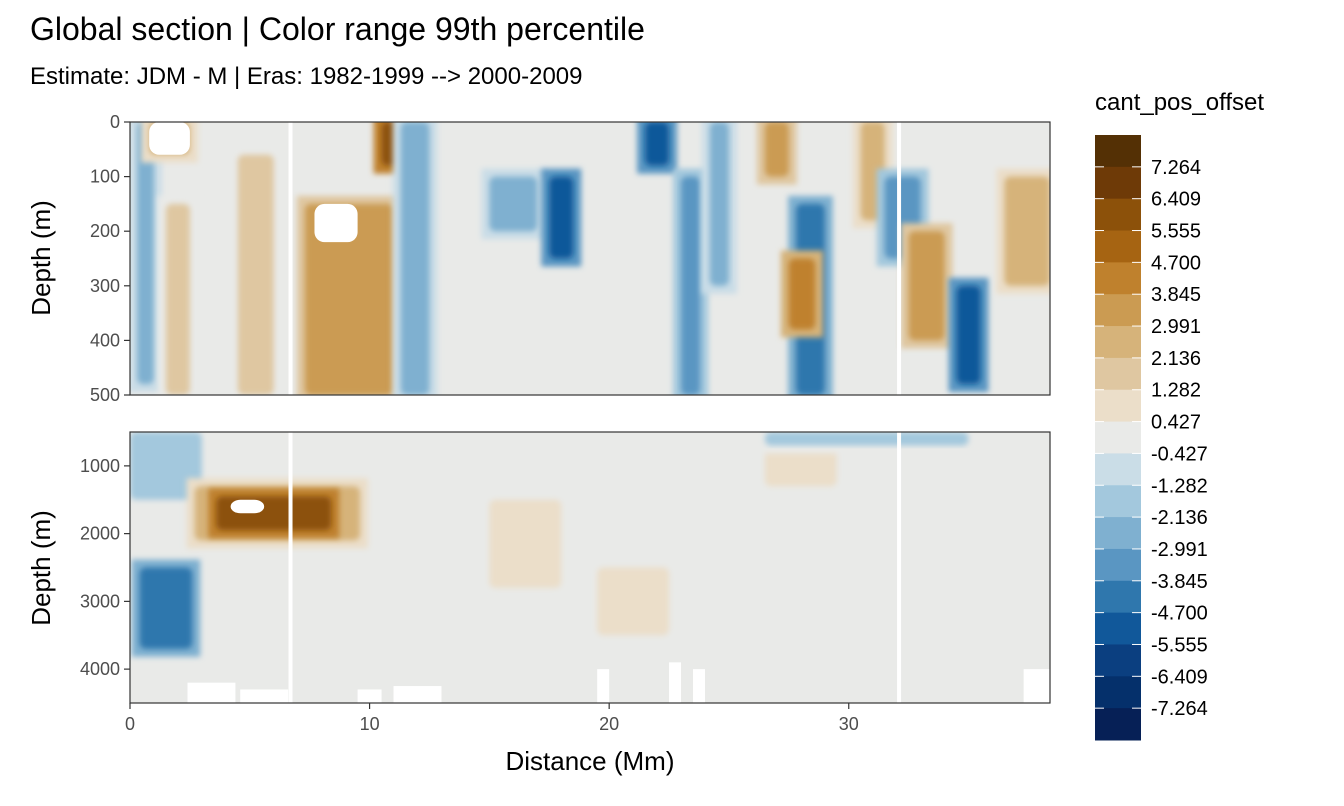  What do you see at coordinates (609, 724) in the screenshot?
I see `x-tick-label: 20` at bounding box center [609, 724].